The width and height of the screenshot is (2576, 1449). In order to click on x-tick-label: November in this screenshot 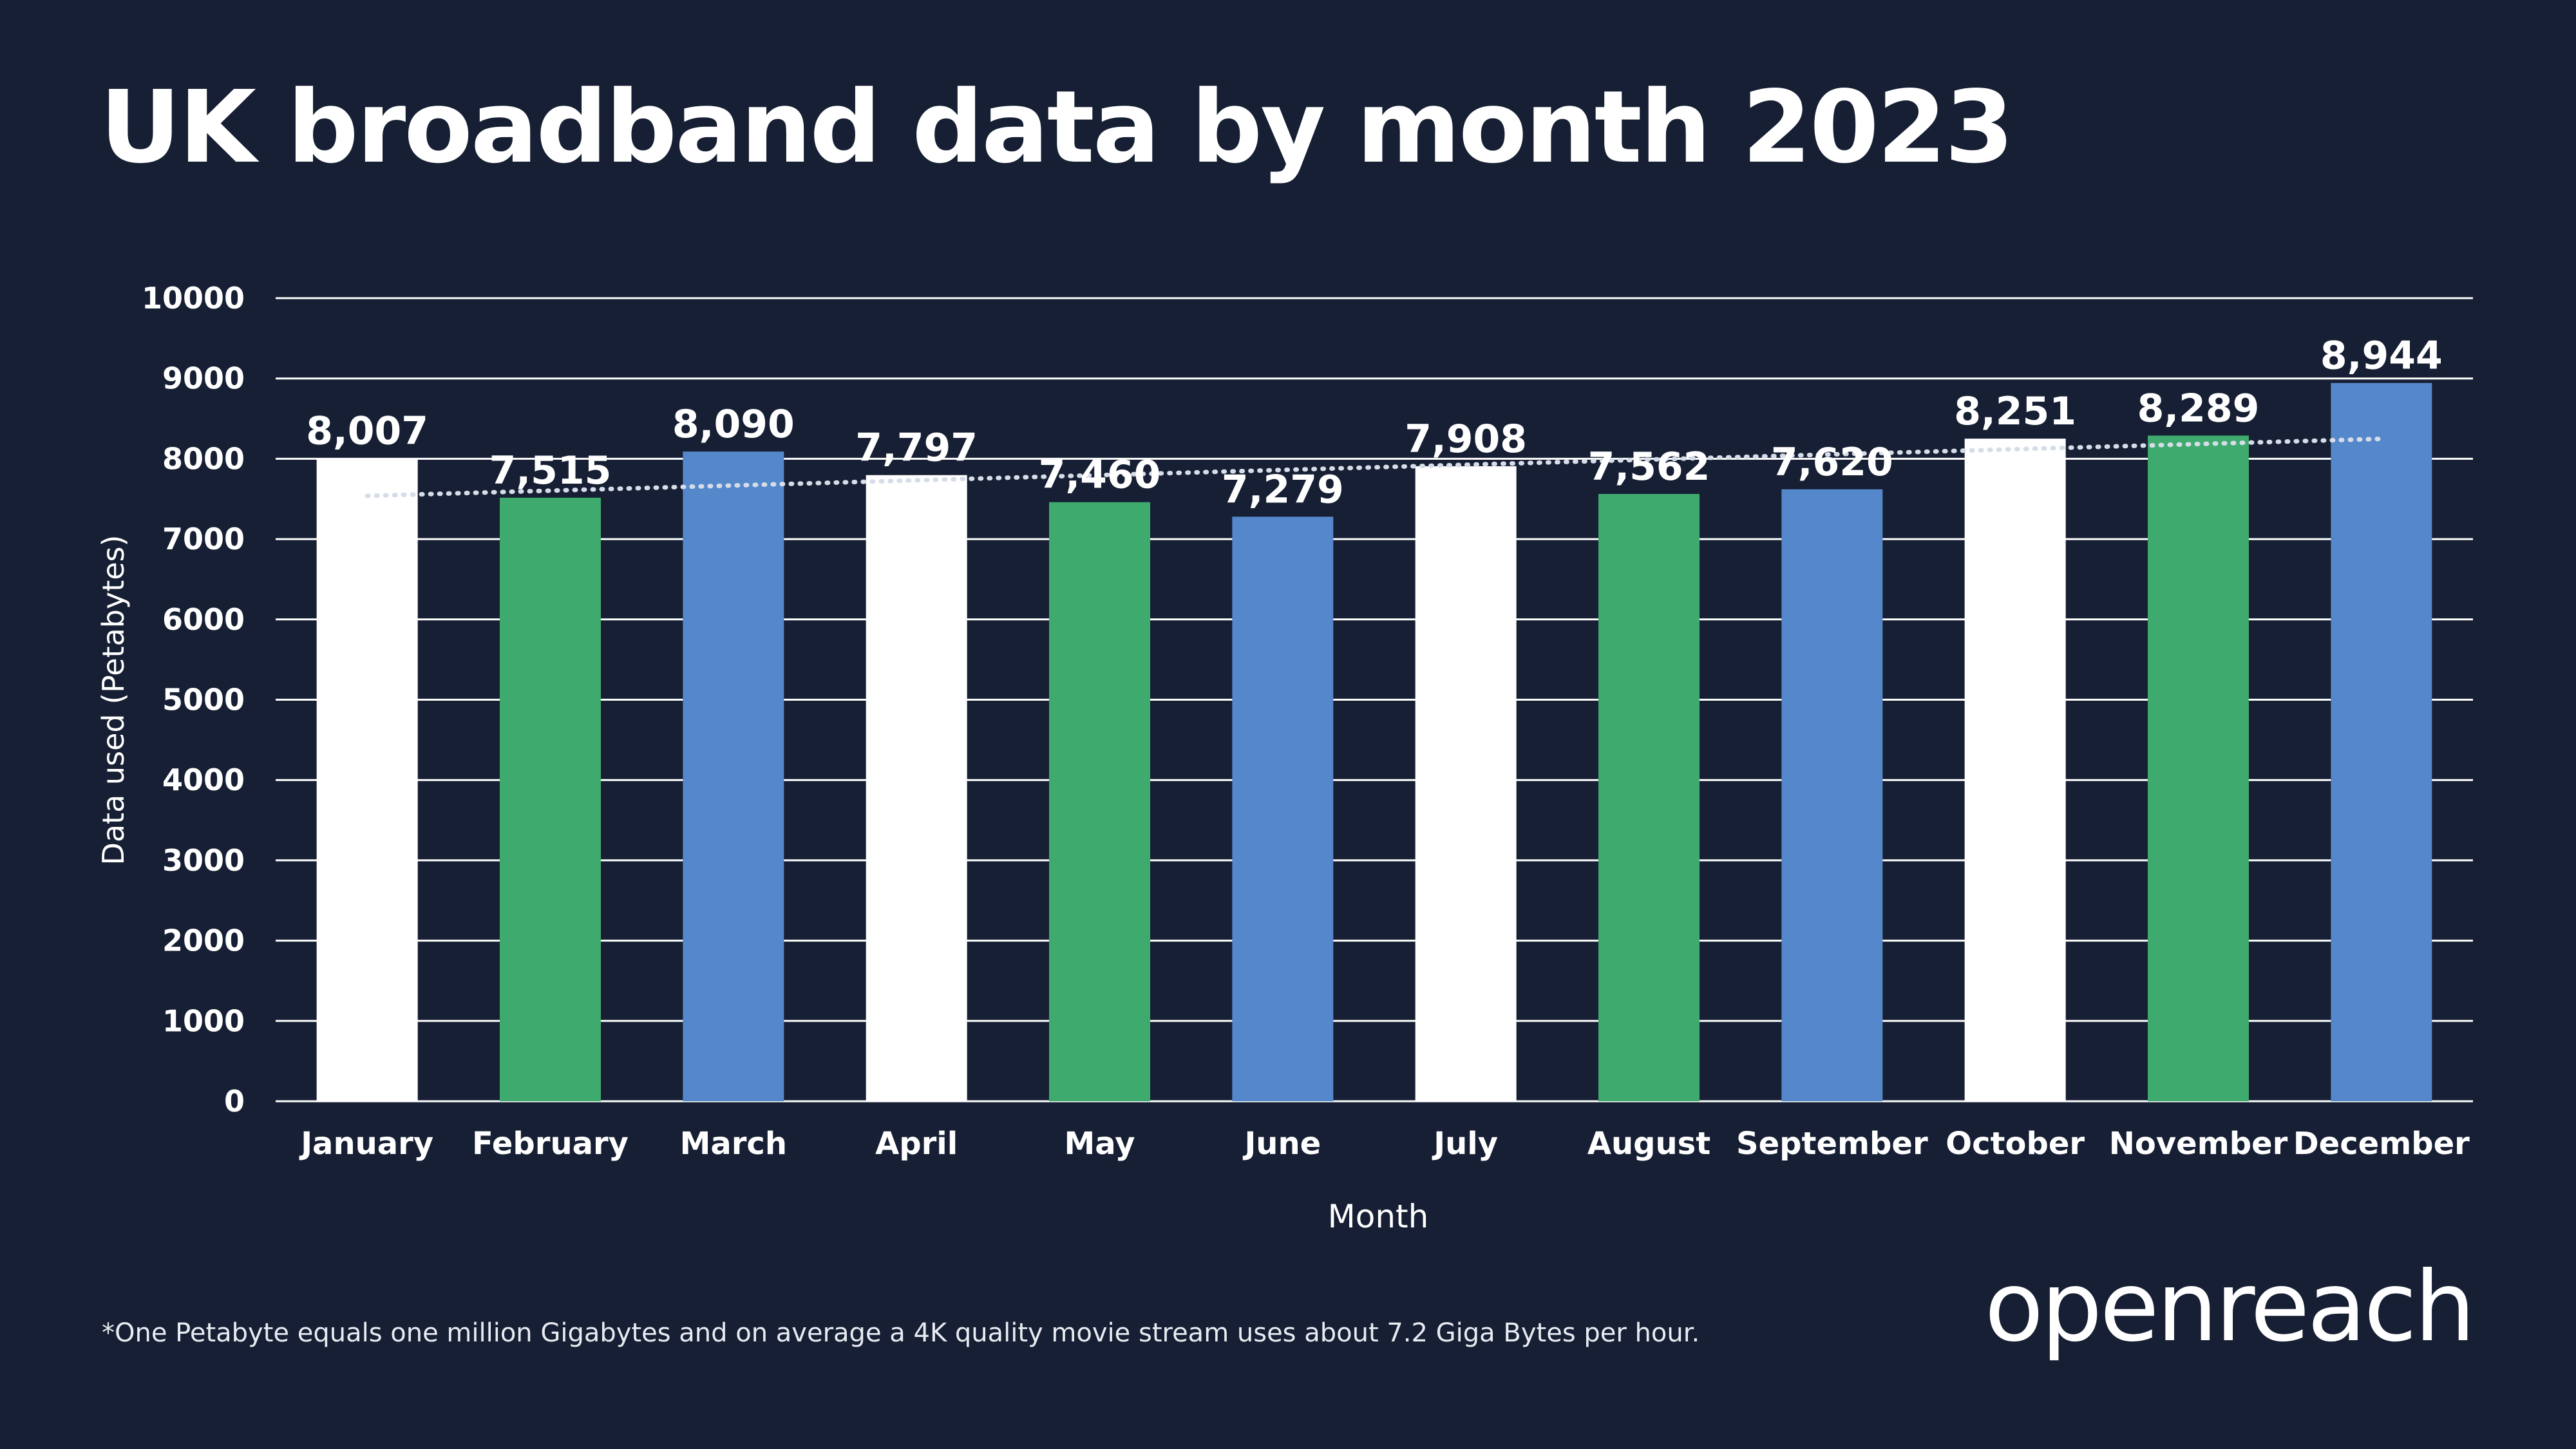, I will do `click(2198, 1144)`.